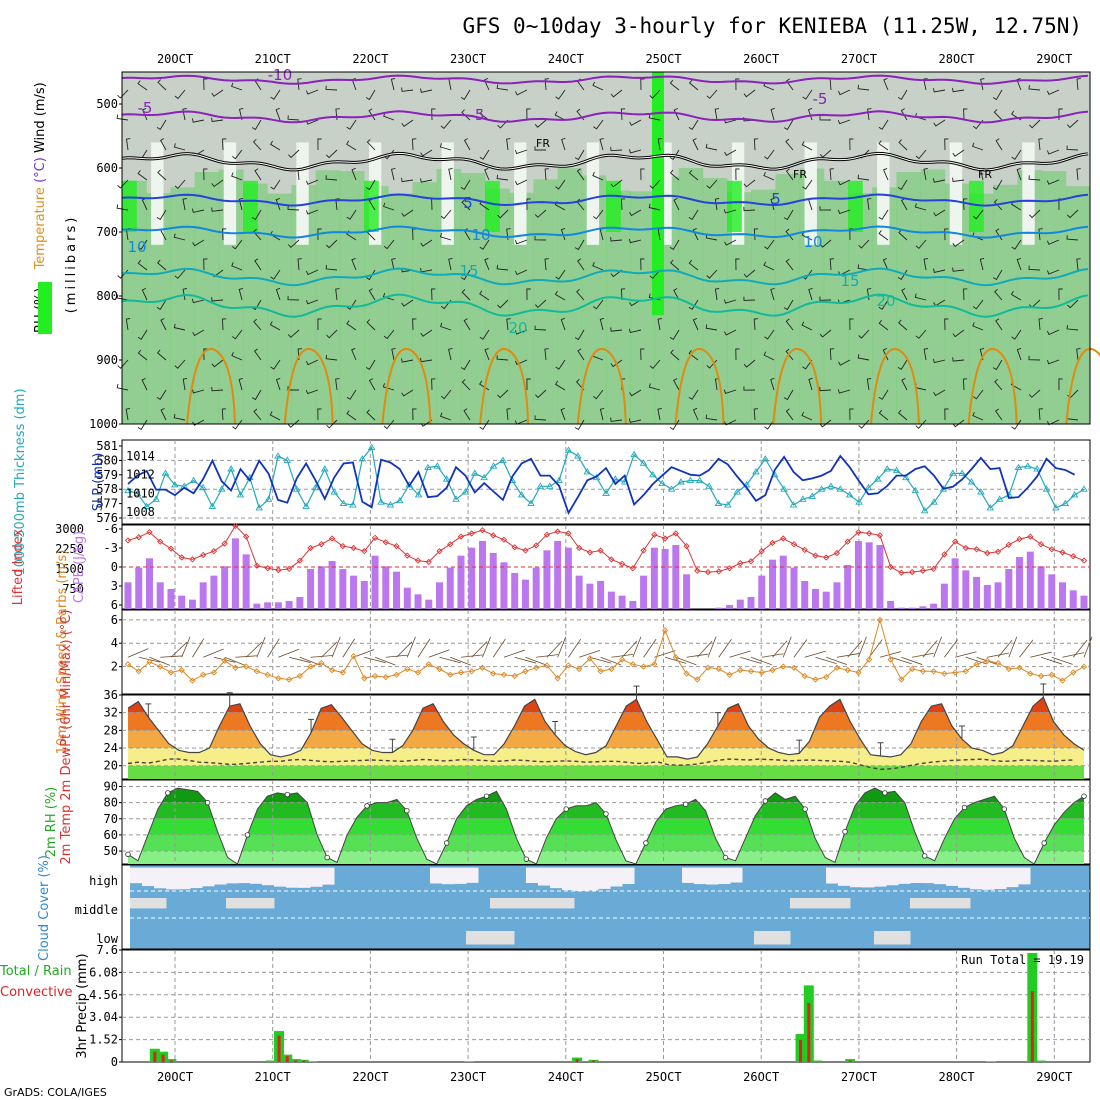 The image size is (1100, 1100). What do you see at coordinates (447, 193) in the screenshot?
I see `rh-band-dry` at bounding box center [447, 193].